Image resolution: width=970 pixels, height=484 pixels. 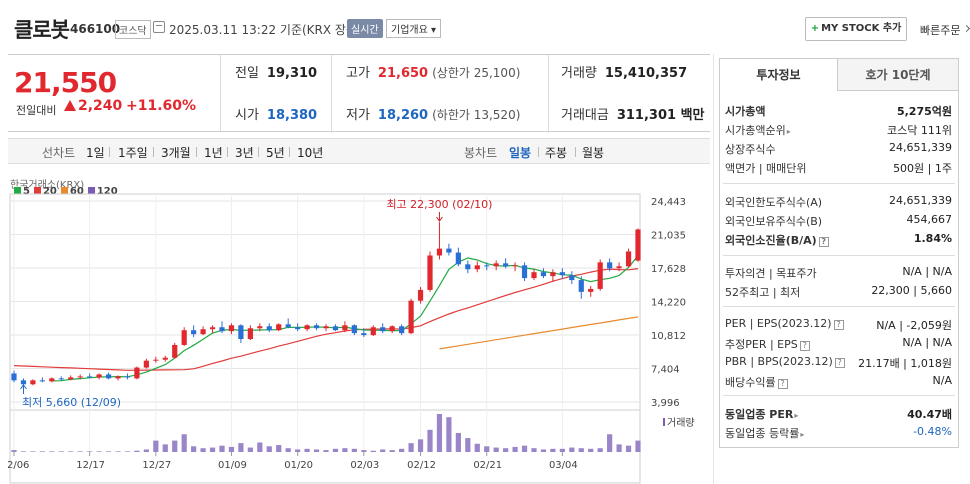 What do you see at coordinates (755, 130) in the screenshot?
I see `info-row-label-text: 시가총액순위` at bounding box center [755, 130].